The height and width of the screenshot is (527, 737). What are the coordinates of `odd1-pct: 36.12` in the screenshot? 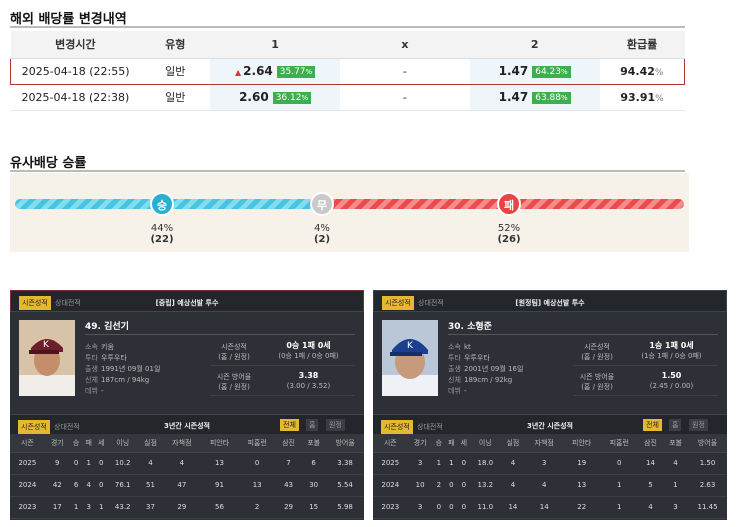 It's located at (288, 98).